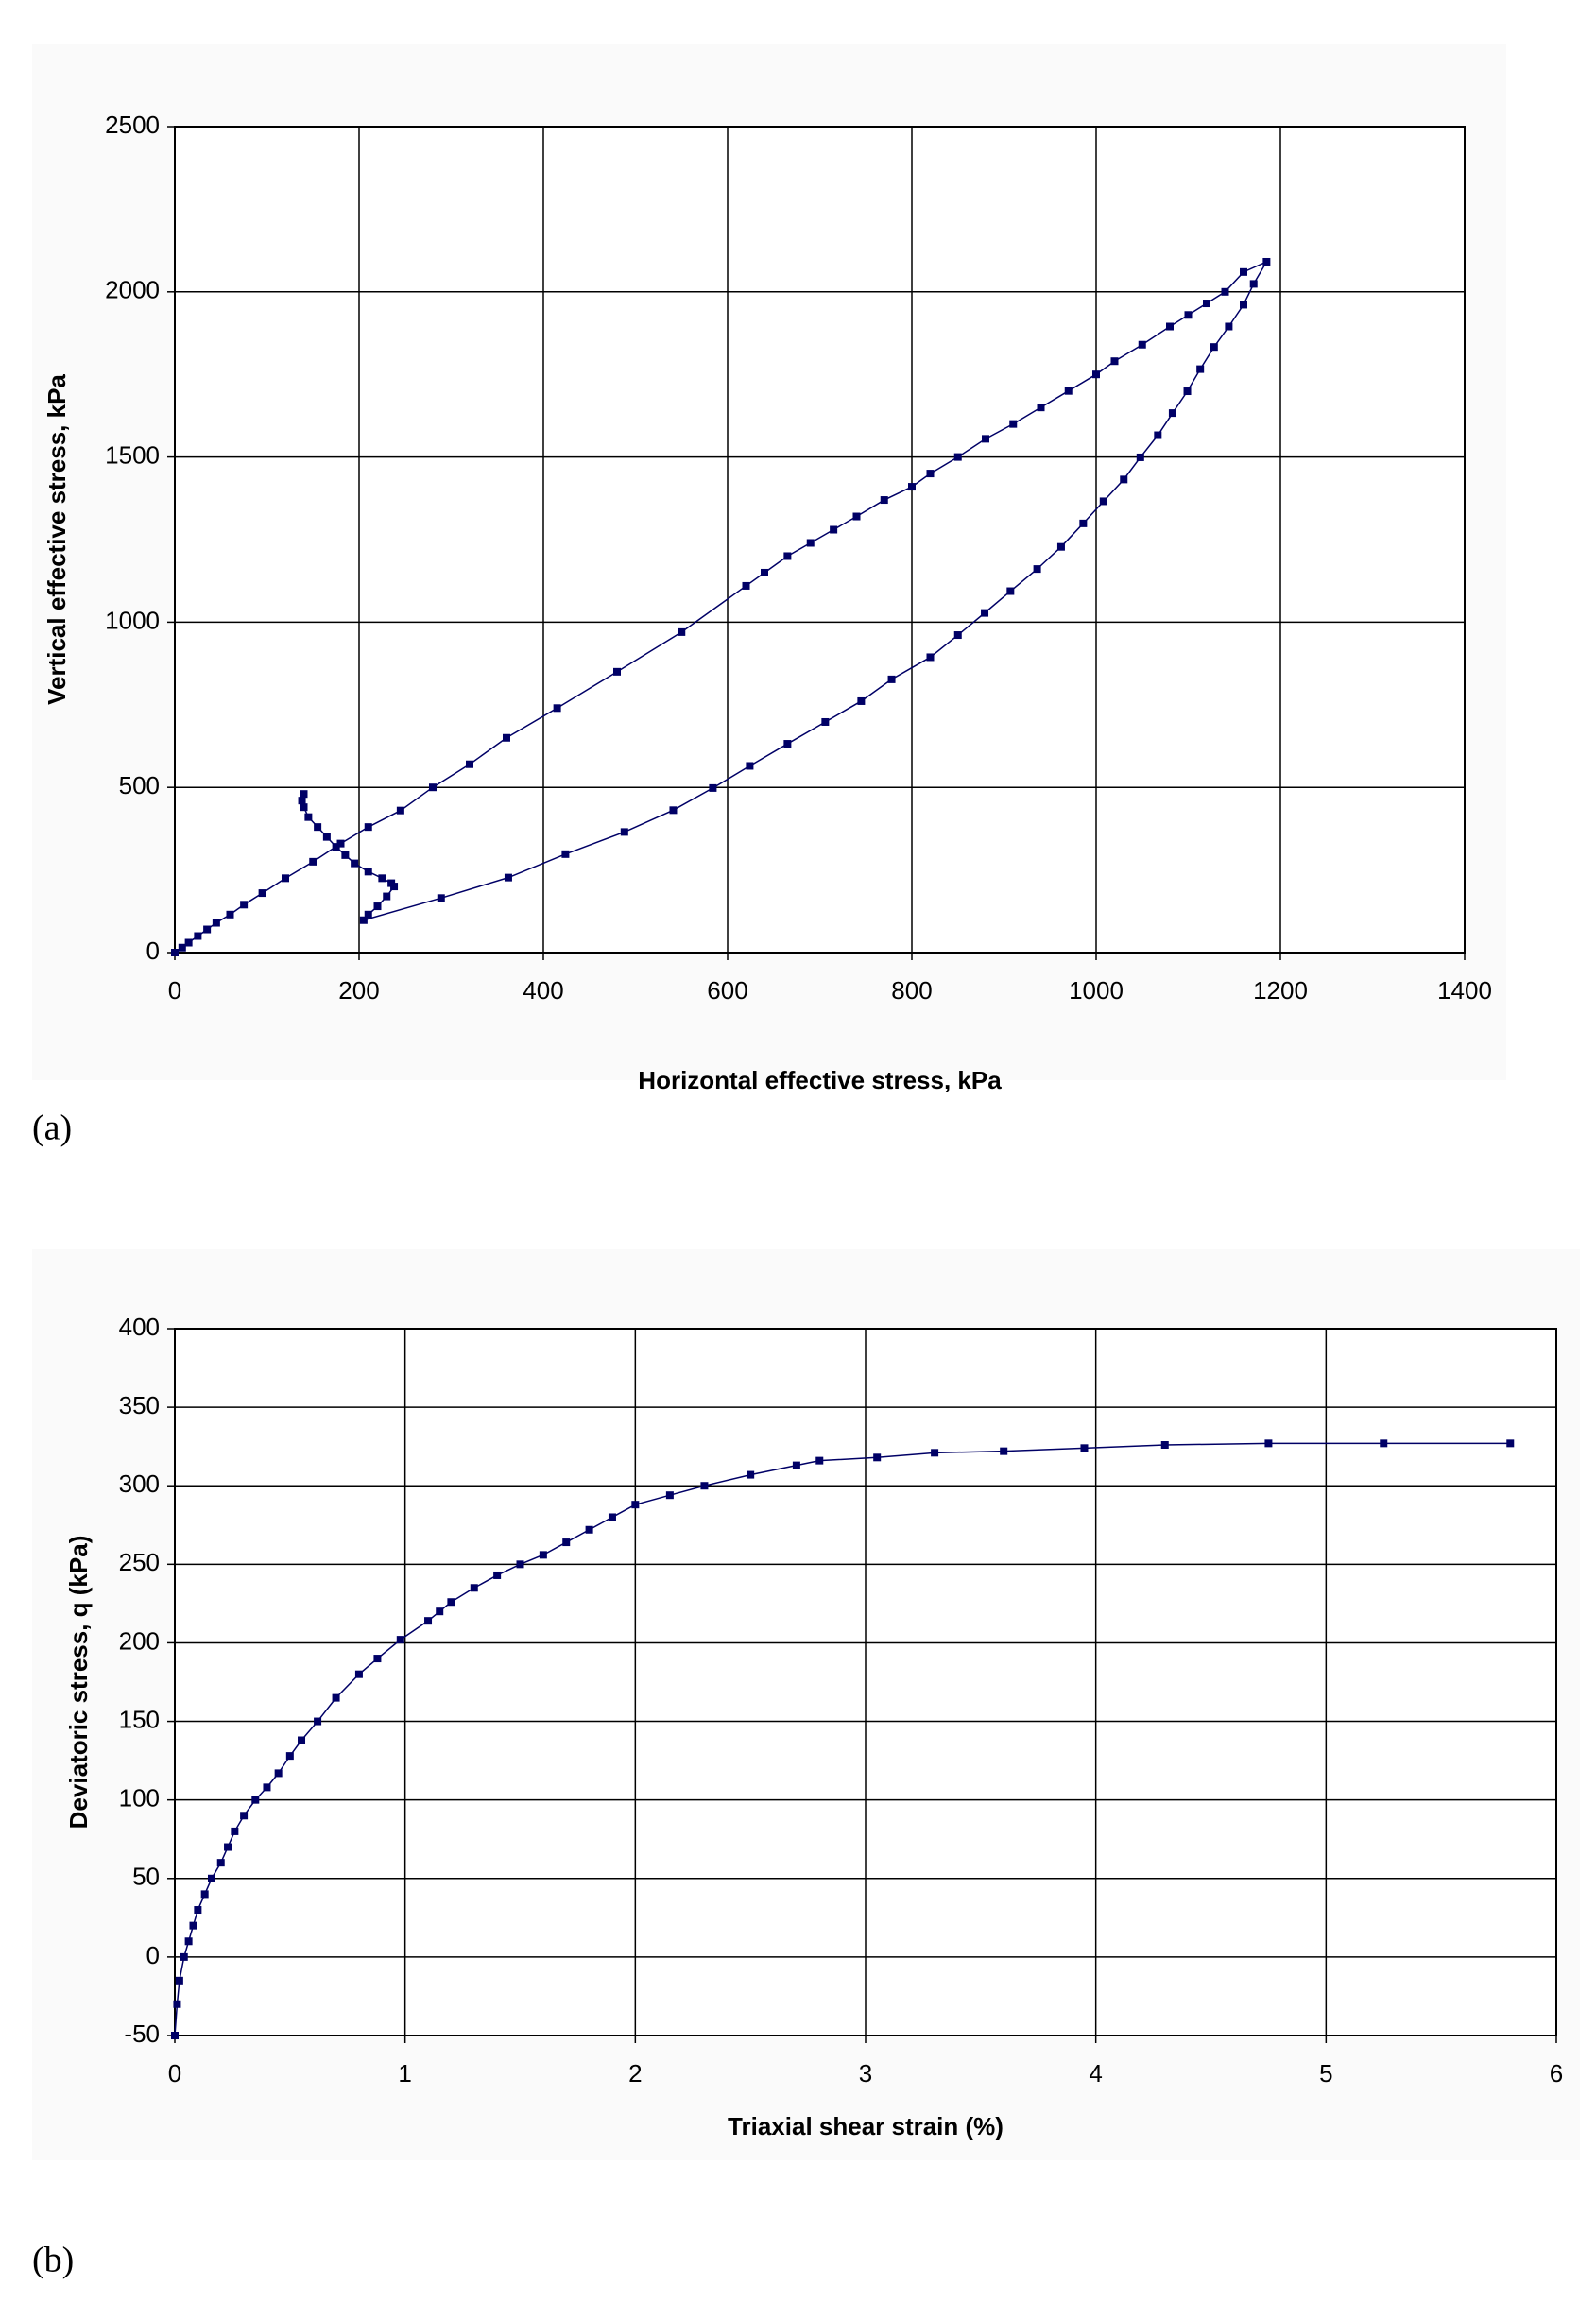 The height and width of the screenshot is (2320, 1596). I want to click on x-tick-label: 3, so click(865, 2073).